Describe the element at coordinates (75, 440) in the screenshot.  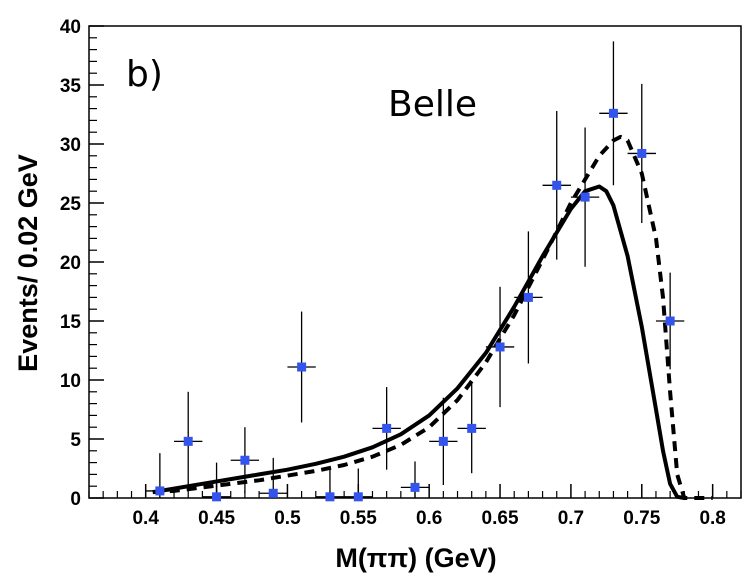
I see `y-tick-label: 5` at that location.